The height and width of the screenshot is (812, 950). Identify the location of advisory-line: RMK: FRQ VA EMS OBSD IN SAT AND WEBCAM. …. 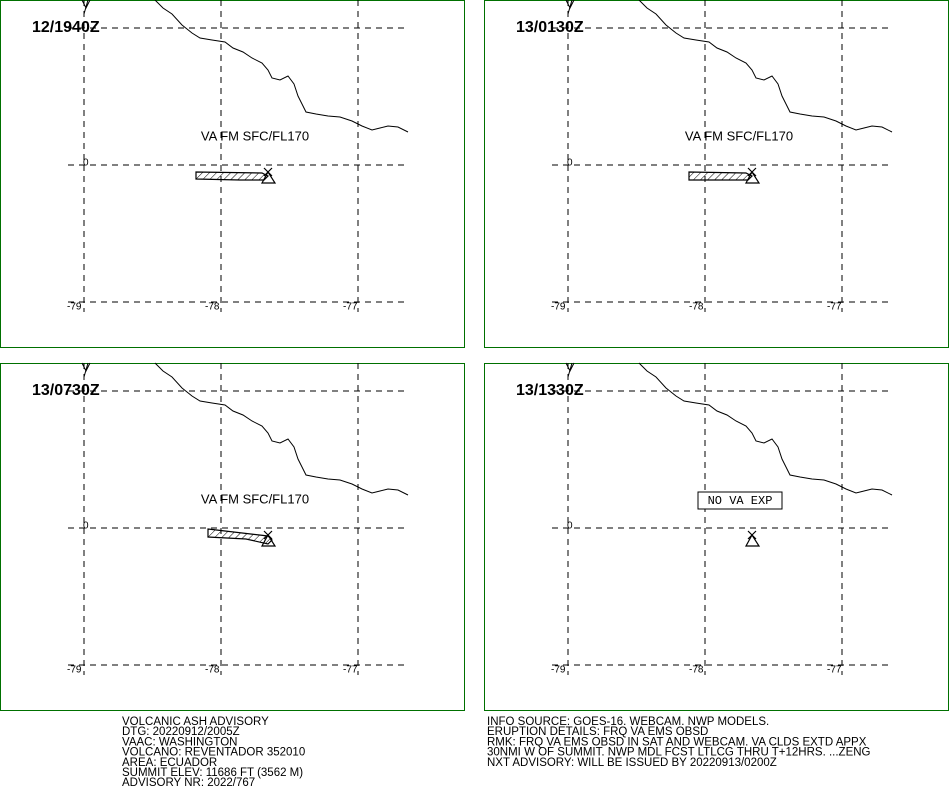
(677, 742).